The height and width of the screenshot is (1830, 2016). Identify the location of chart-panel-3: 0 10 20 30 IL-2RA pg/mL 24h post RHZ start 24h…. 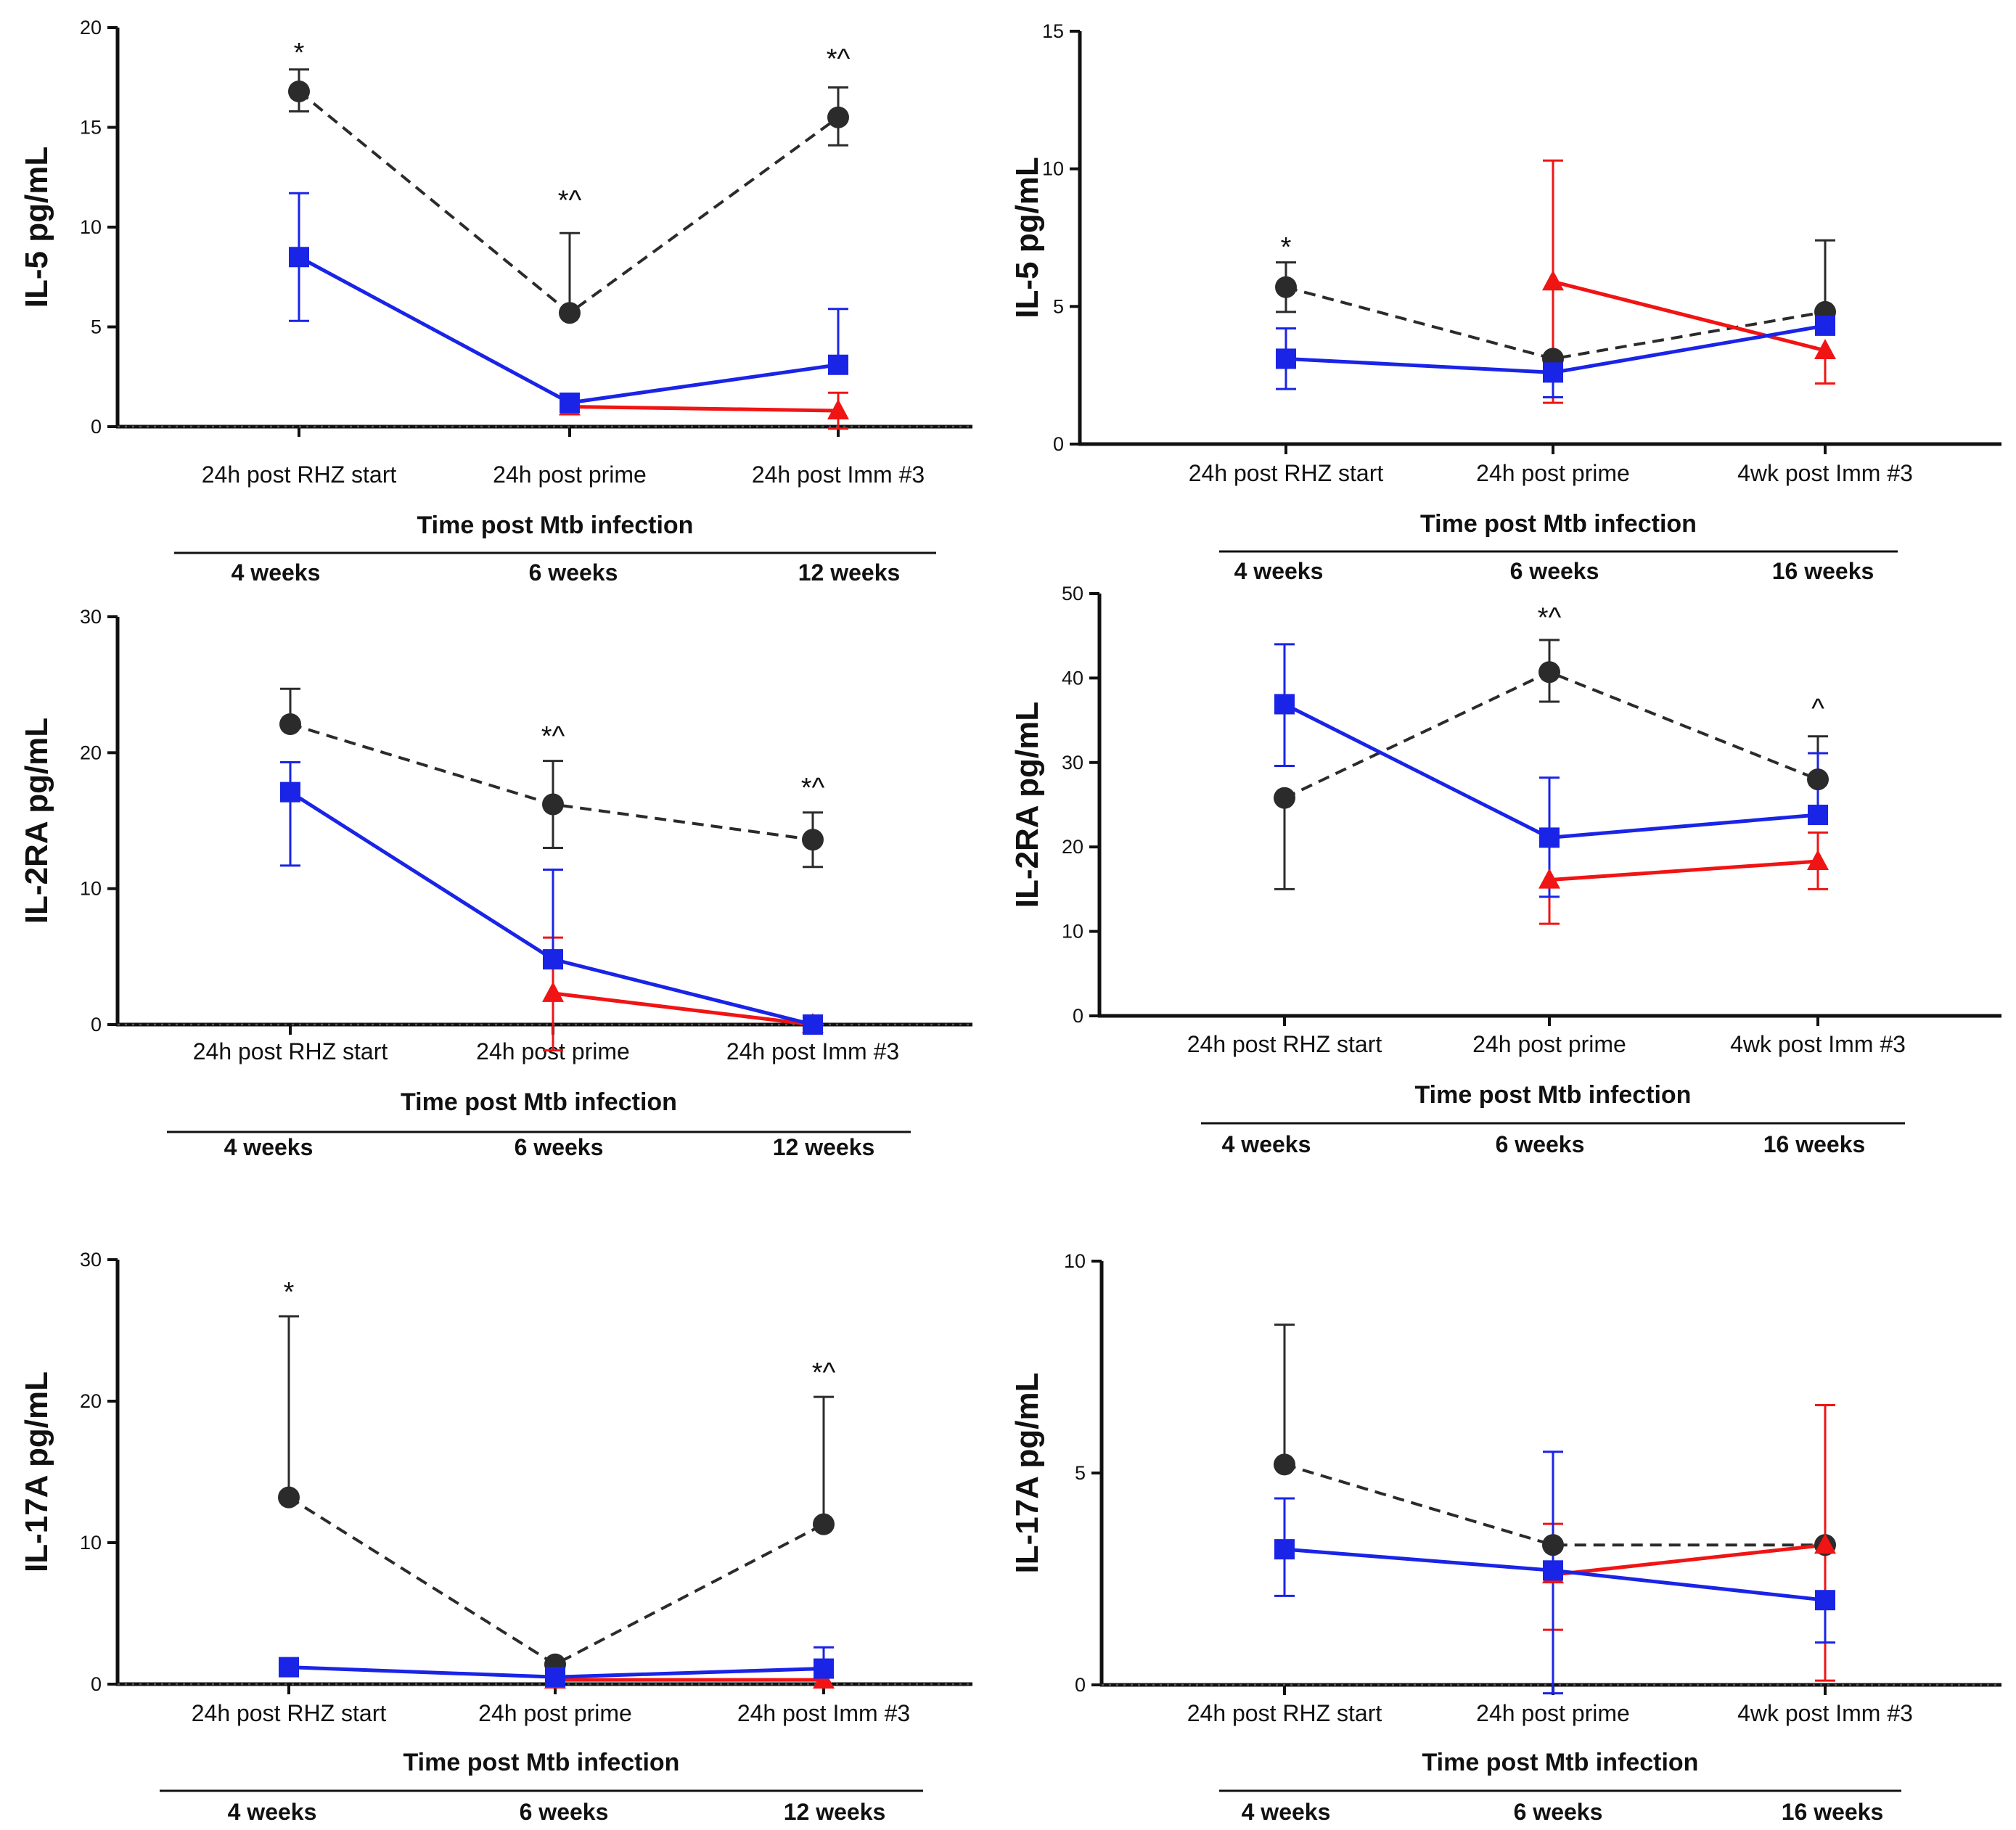
(496, 883).